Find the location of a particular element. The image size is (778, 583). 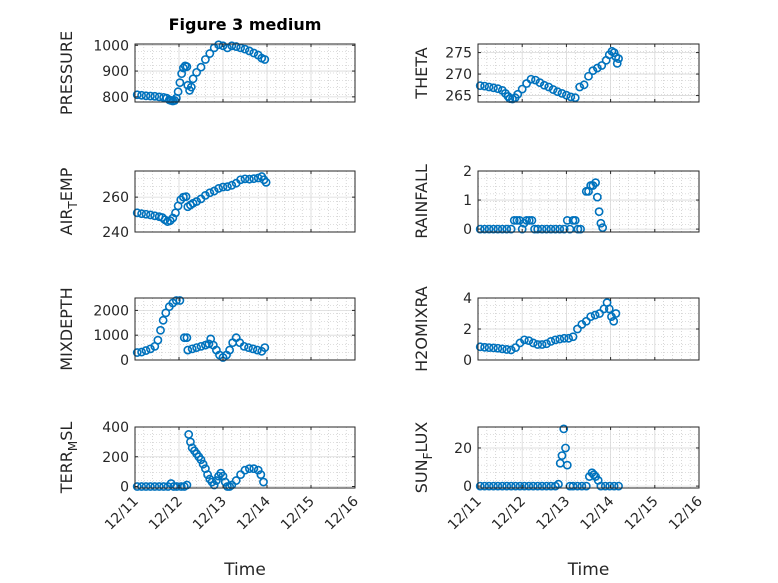

x-tick-label: 12/14 is located at coordinates (598, 513).